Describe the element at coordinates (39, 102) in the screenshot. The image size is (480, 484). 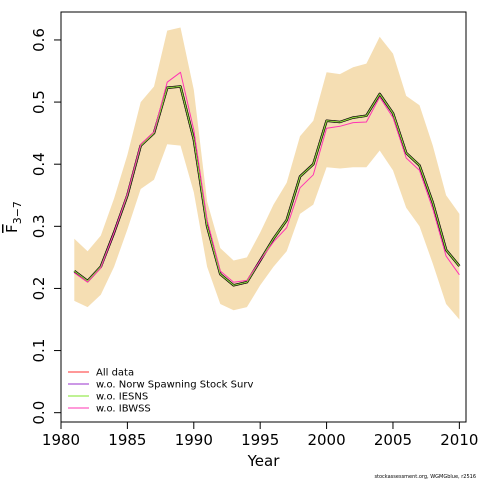
I see `y-tick-label: 0.5` at that location.